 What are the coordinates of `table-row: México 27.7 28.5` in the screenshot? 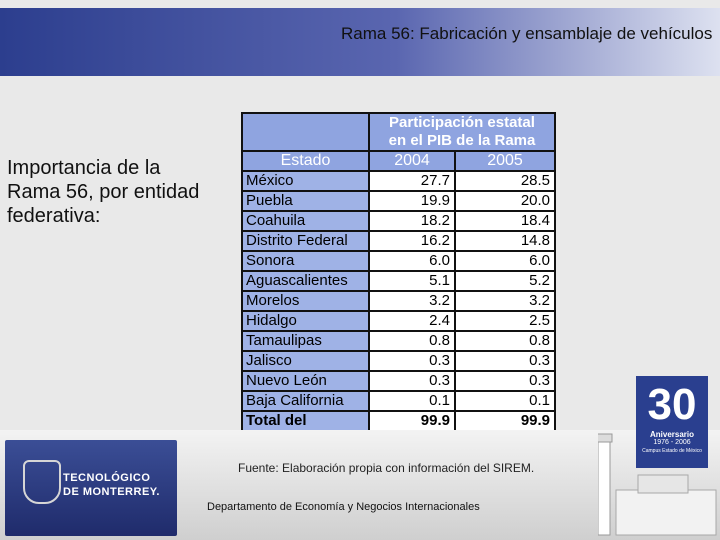 It's located at (399, 181).